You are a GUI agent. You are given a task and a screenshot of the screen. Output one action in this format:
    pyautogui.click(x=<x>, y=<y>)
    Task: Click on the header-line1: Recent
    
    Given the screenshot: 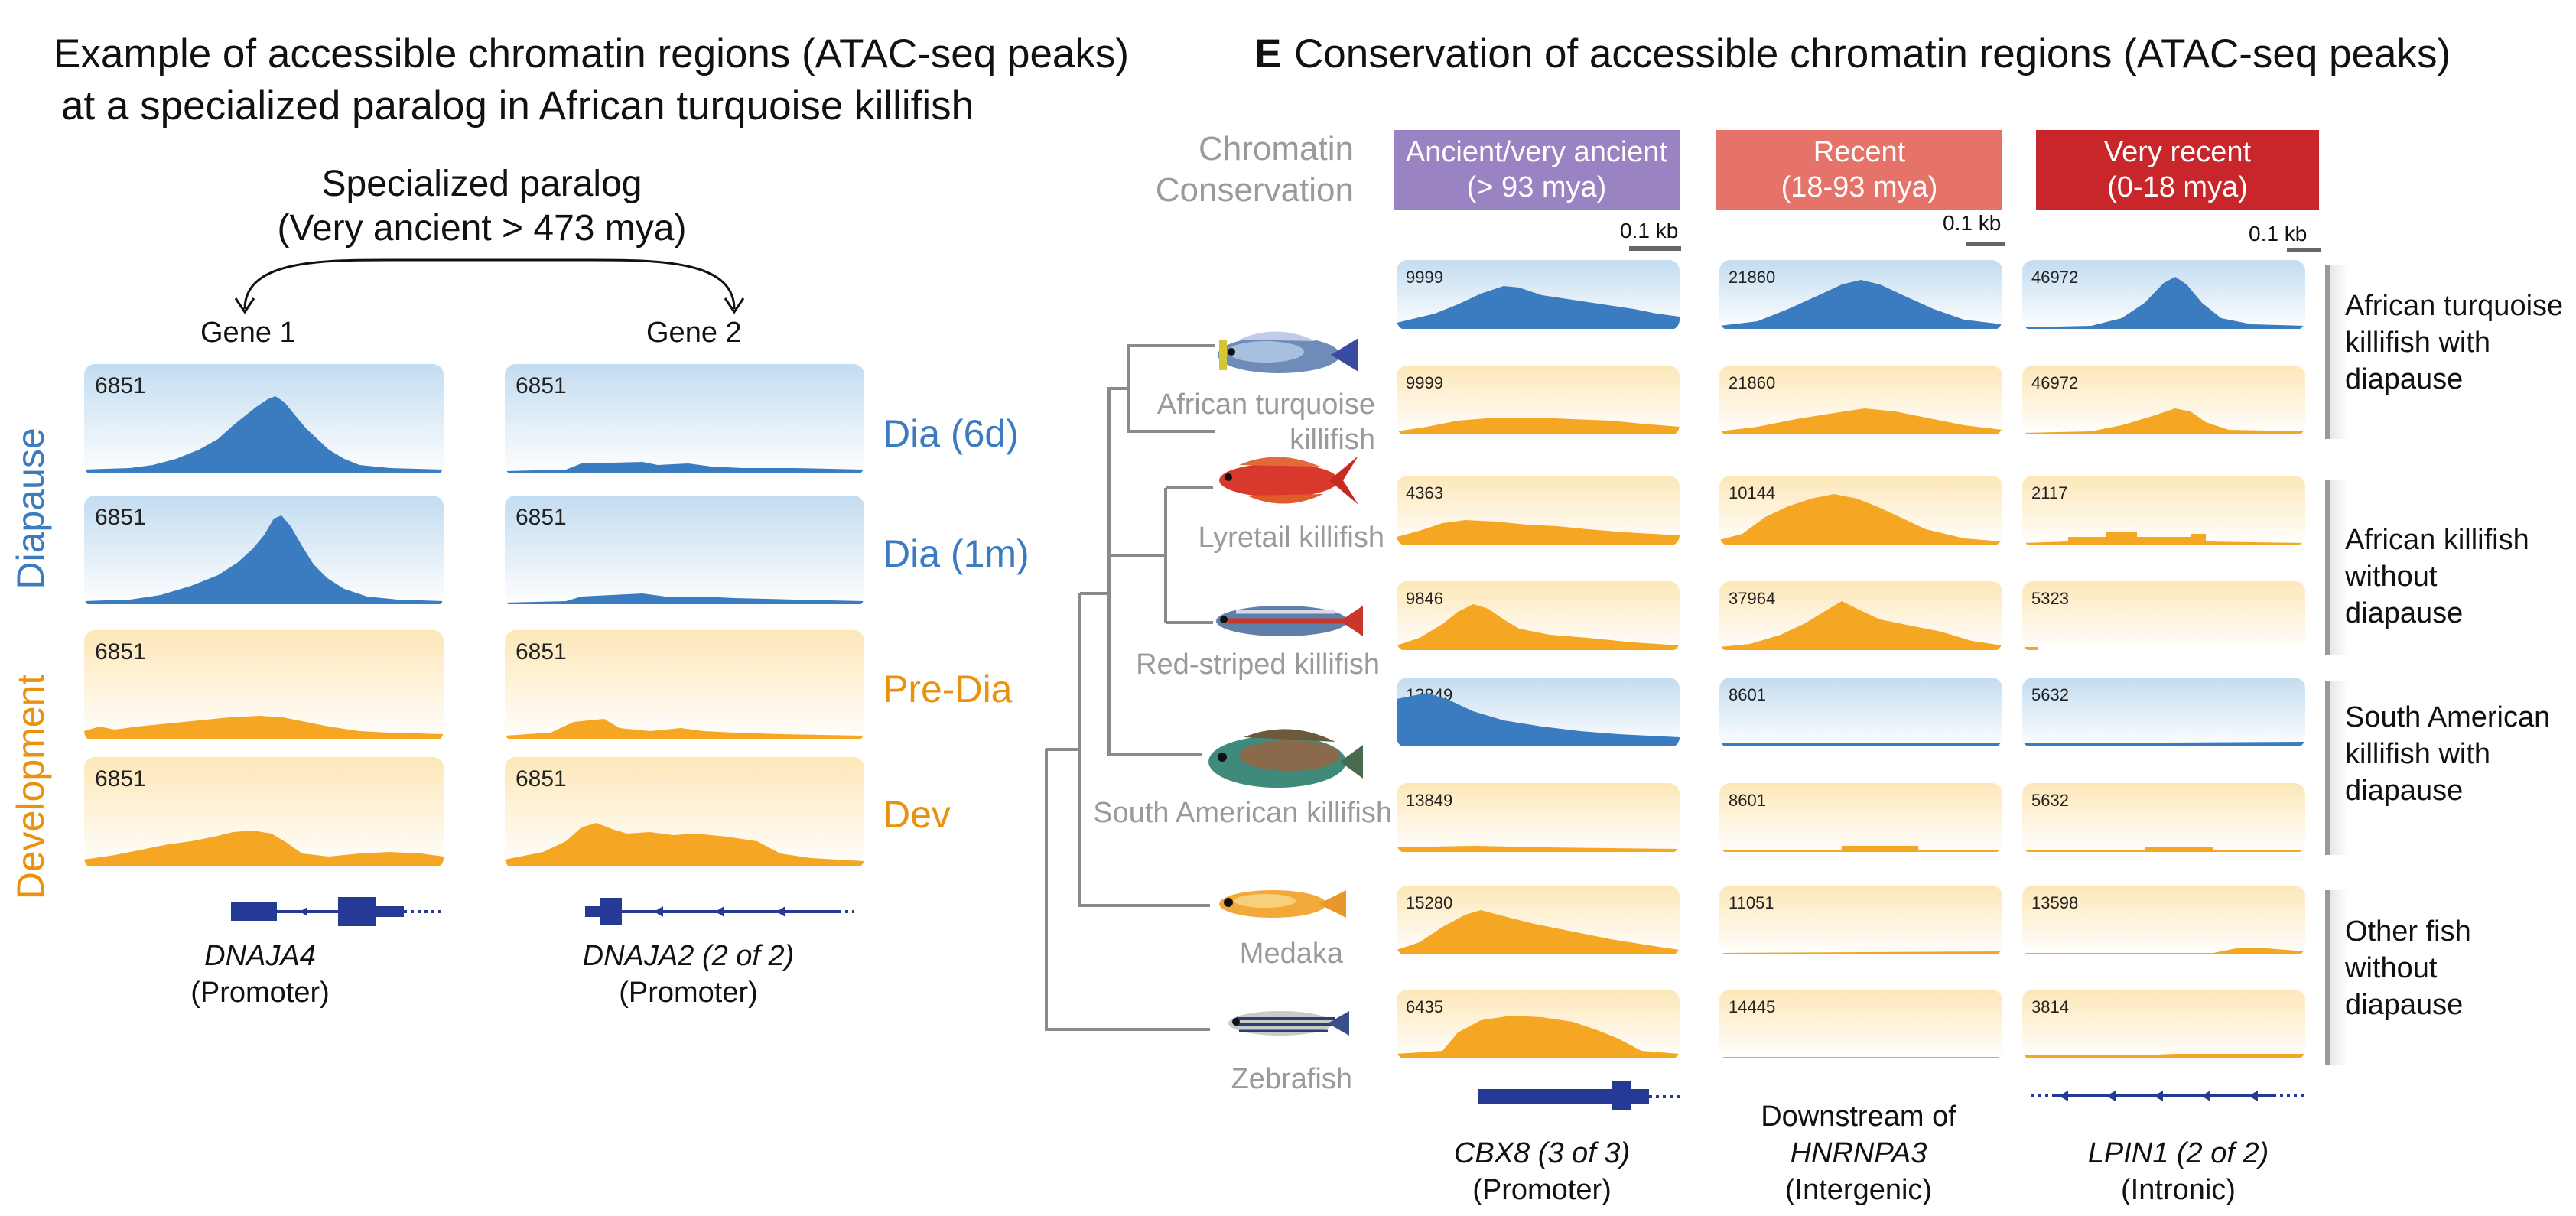 What is the action you would take?
    pyautogui.click(x=1859, y=152)
    